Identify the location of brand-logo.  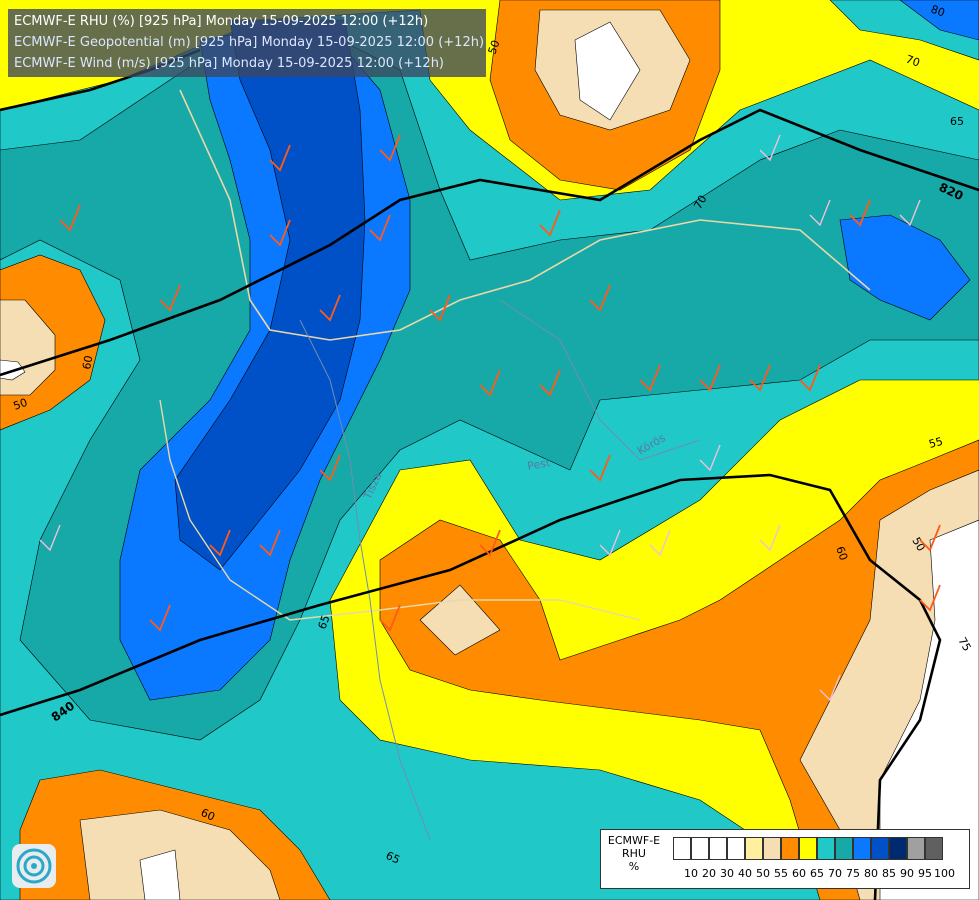
(34, 866).